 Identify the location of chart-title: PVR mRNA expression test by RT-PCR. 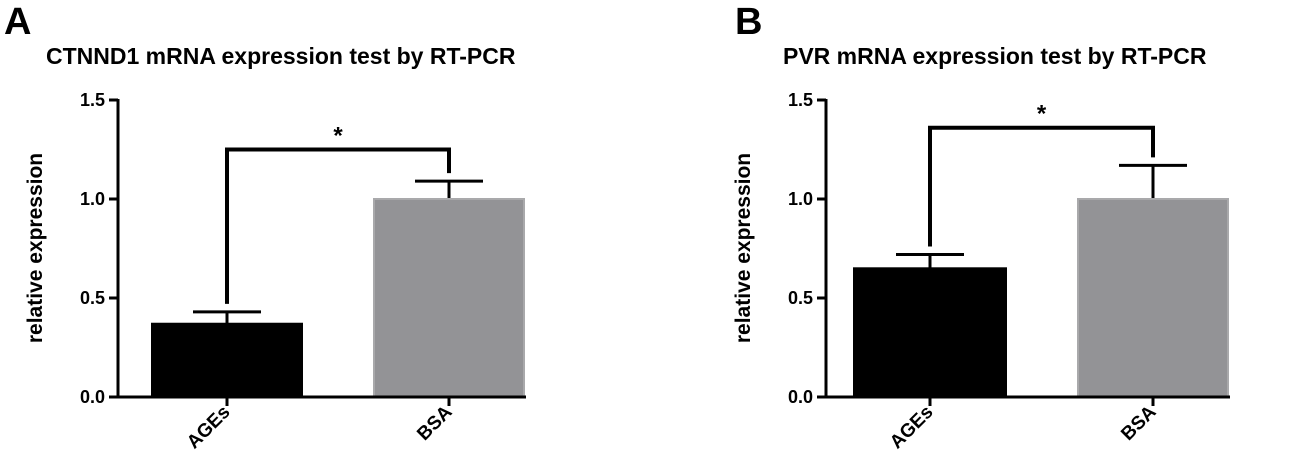
(995, 56).